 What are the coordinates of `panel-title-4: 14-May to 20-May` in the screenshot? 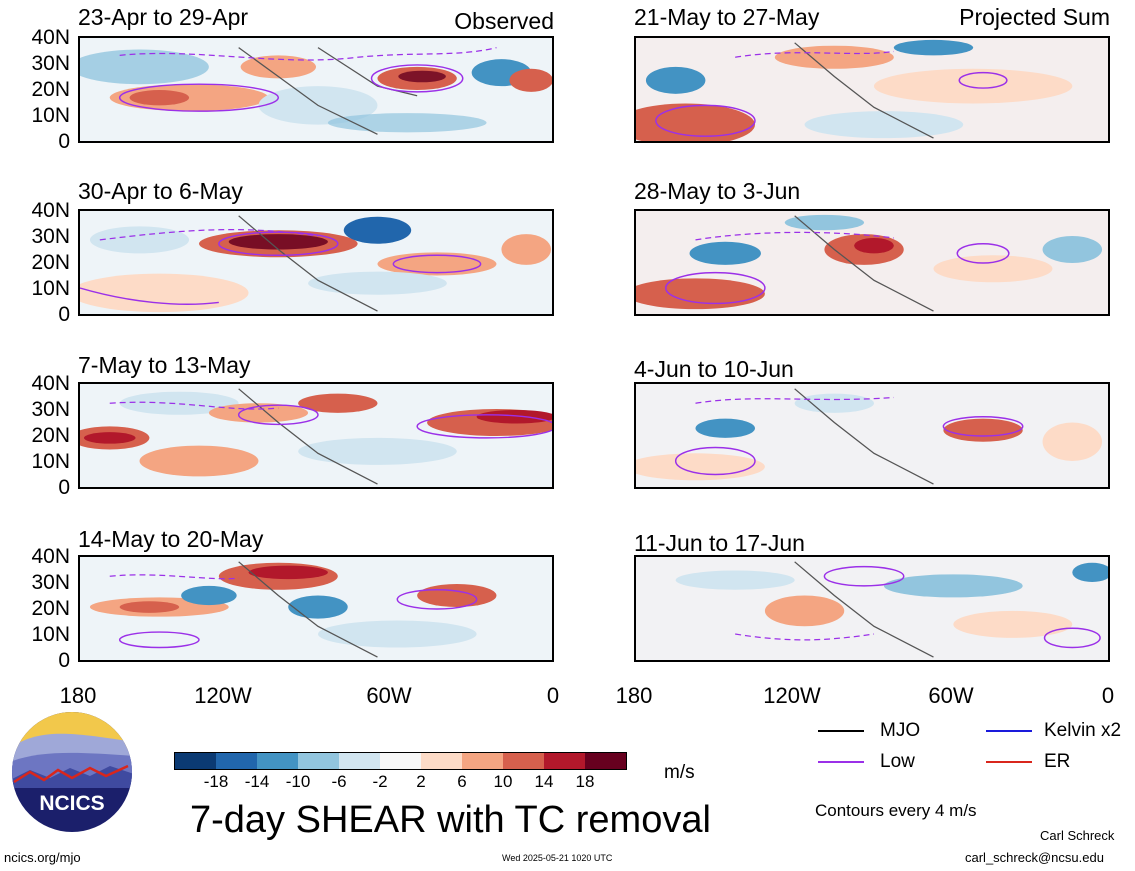 It's located at (171, 539).